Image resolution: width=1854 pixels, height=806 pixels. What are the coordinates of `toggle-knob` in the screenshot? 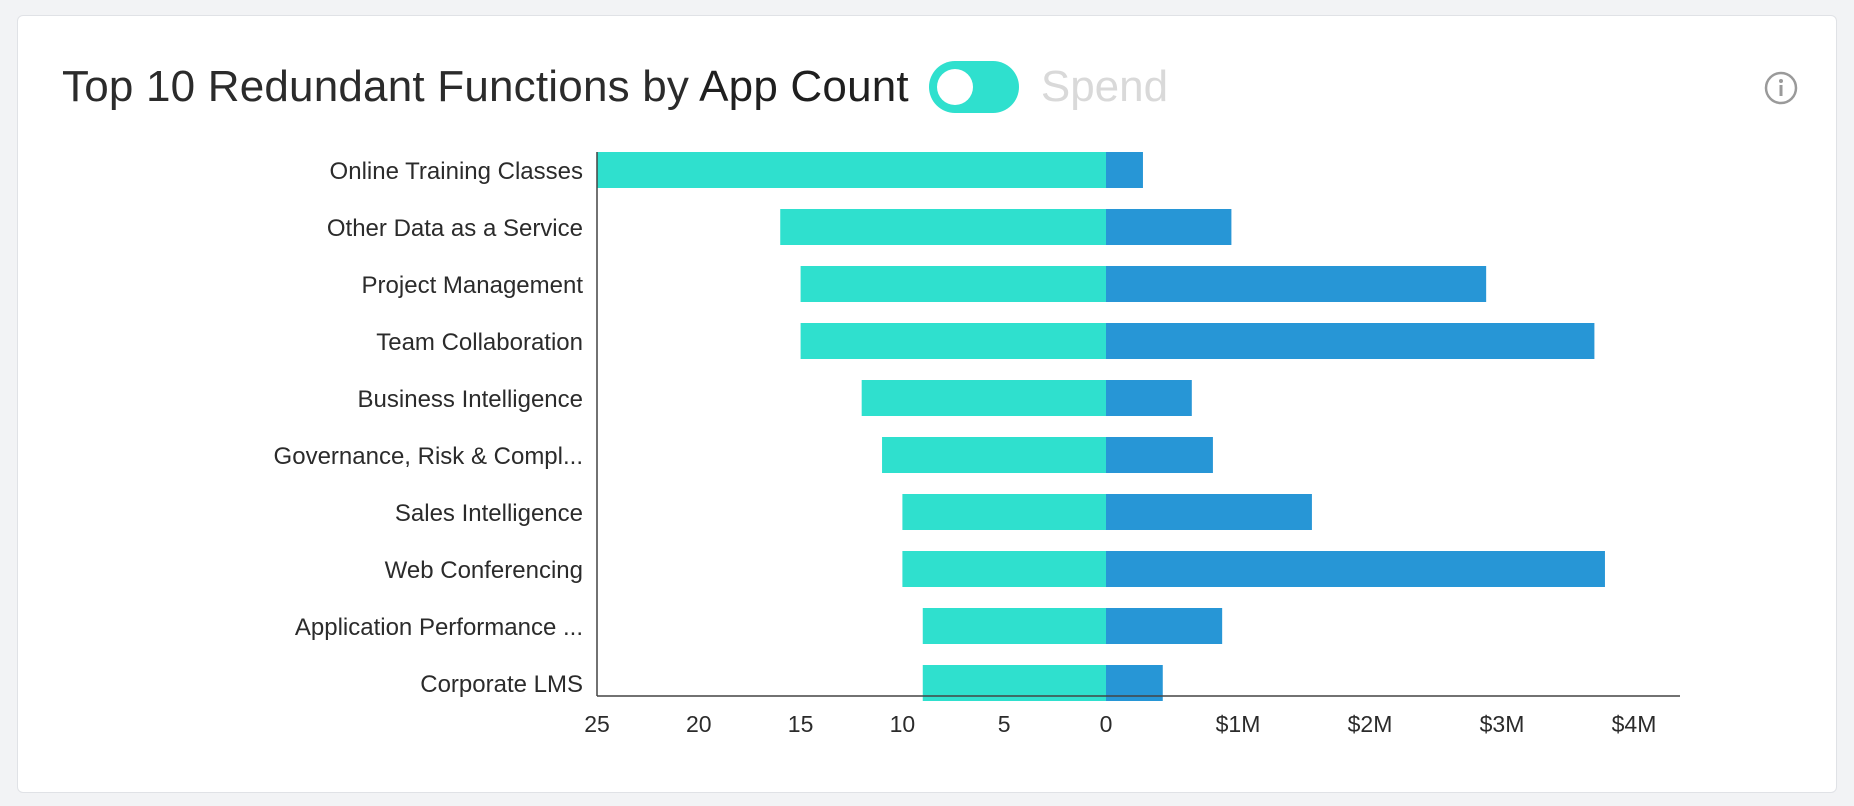 It's located at (954, 87).